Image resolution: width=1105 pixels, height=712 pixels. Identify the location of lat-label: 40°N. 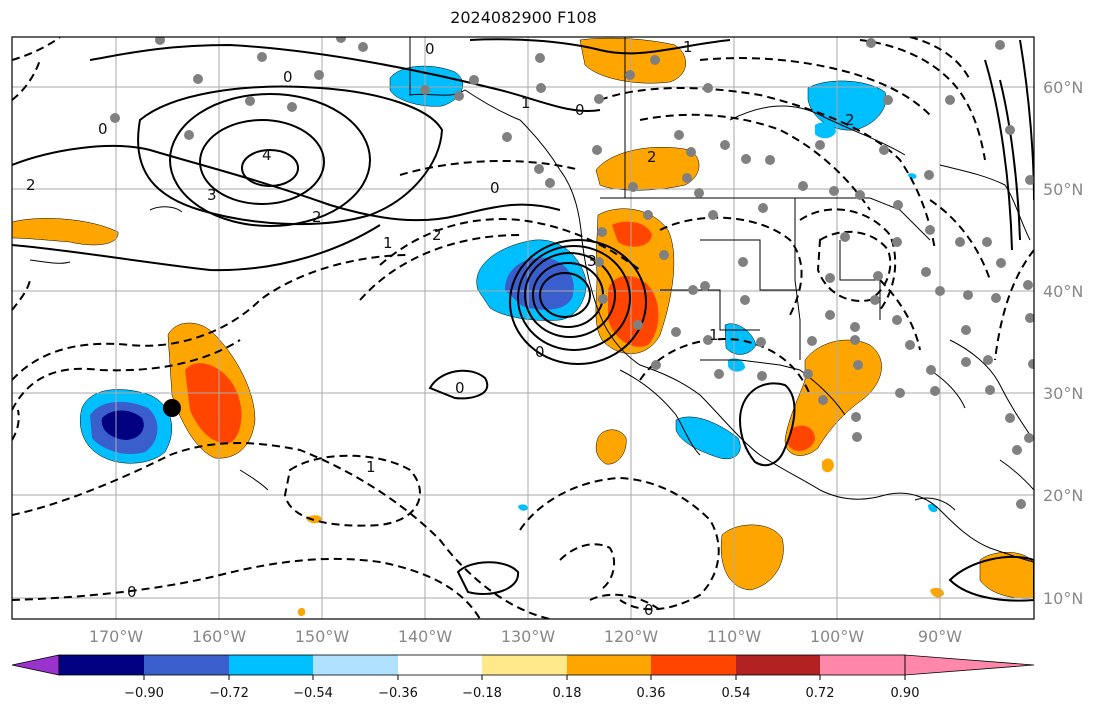
(1063, 291).